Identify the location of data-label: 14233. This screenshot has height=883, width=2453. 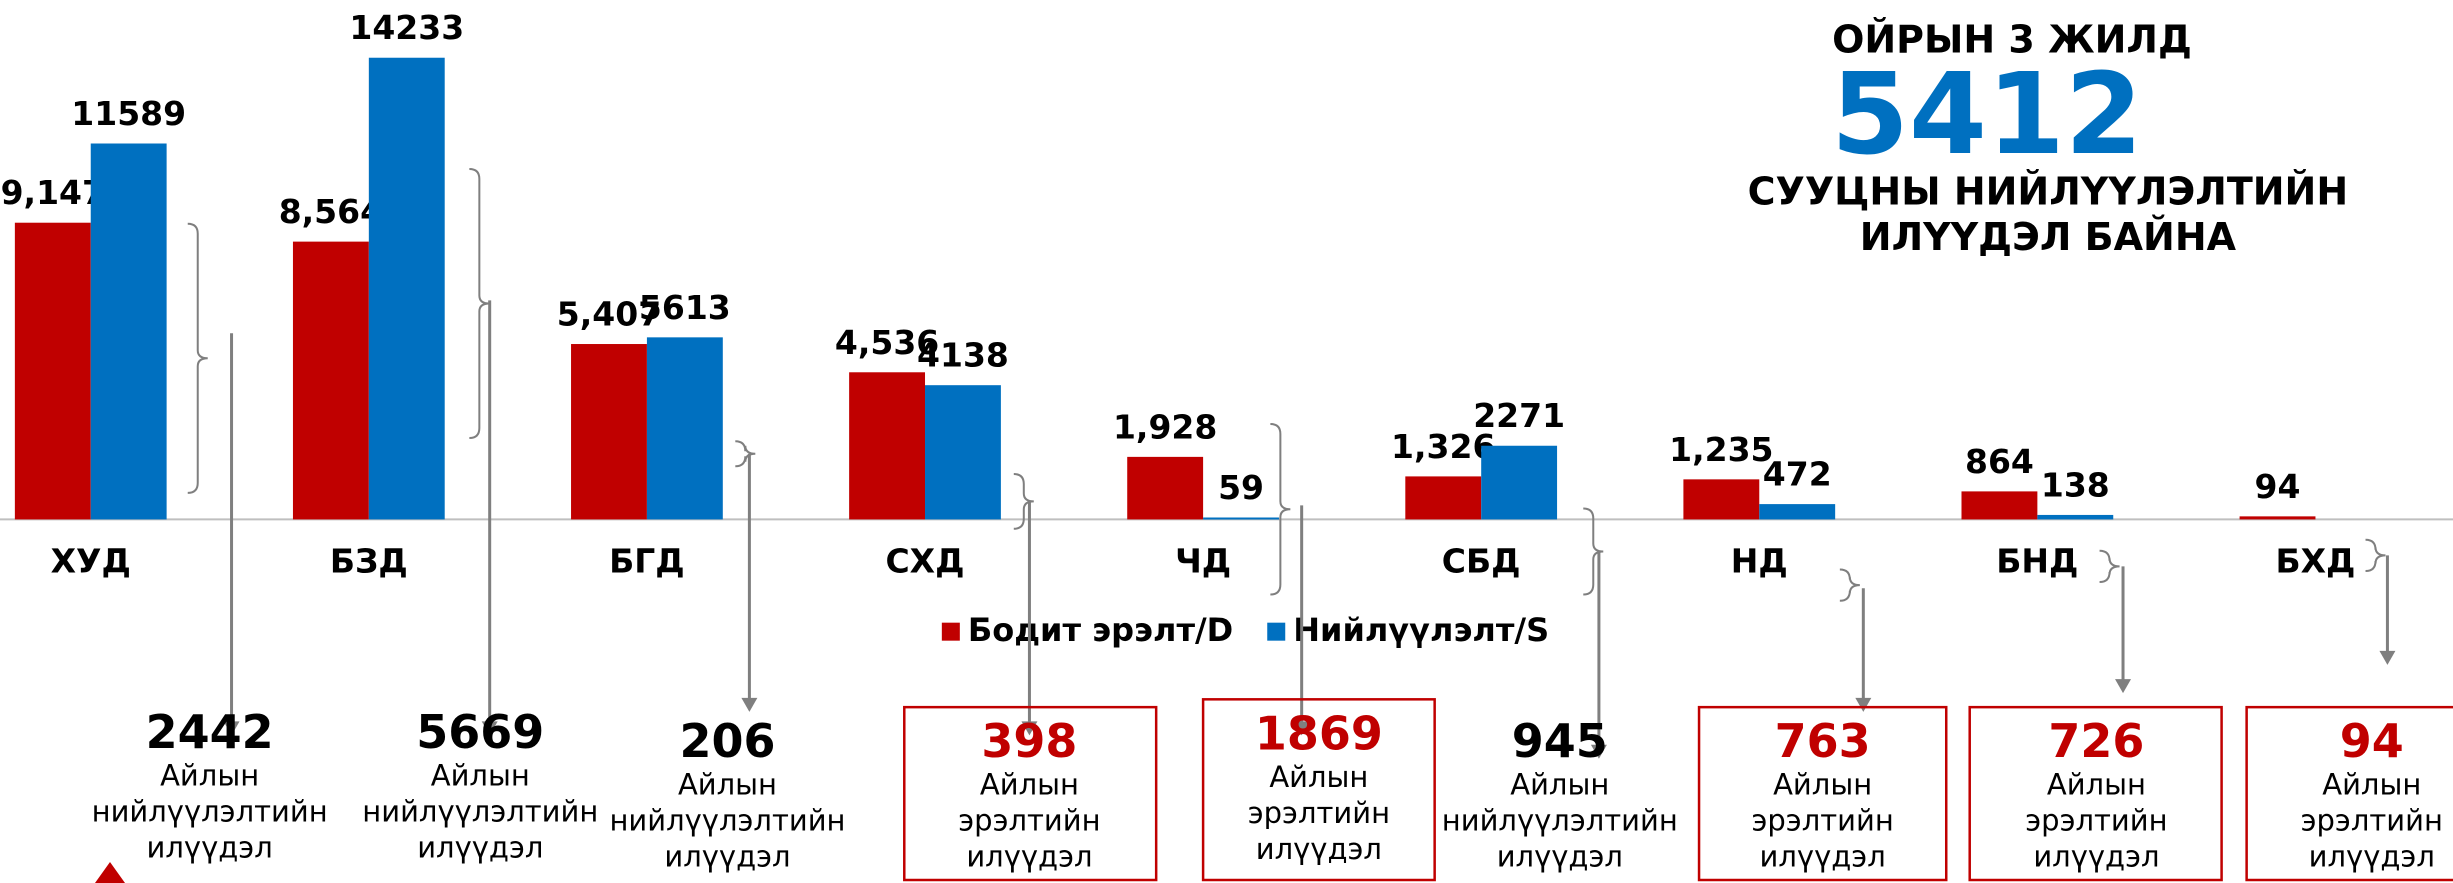
(406, 27).